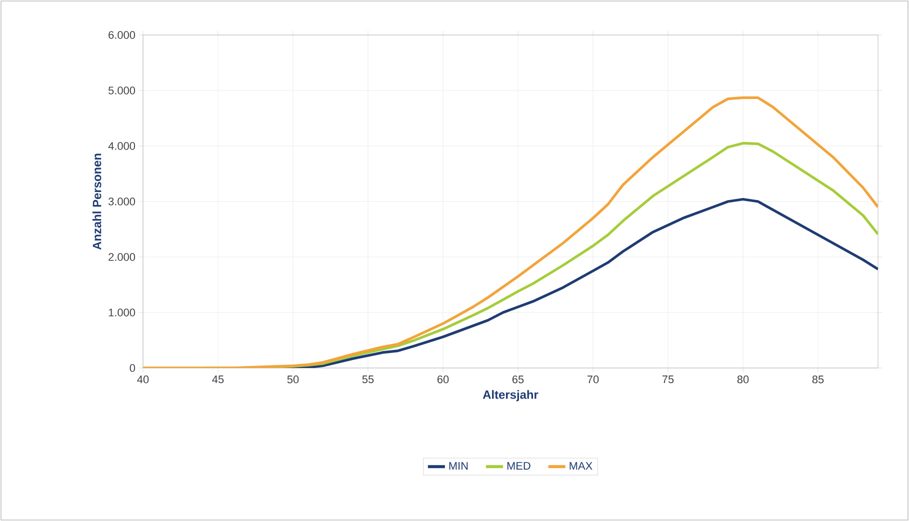 The height and width of the screenshot is (521, 909). I want to click on x-tick-label: 60, so click(443, 380).